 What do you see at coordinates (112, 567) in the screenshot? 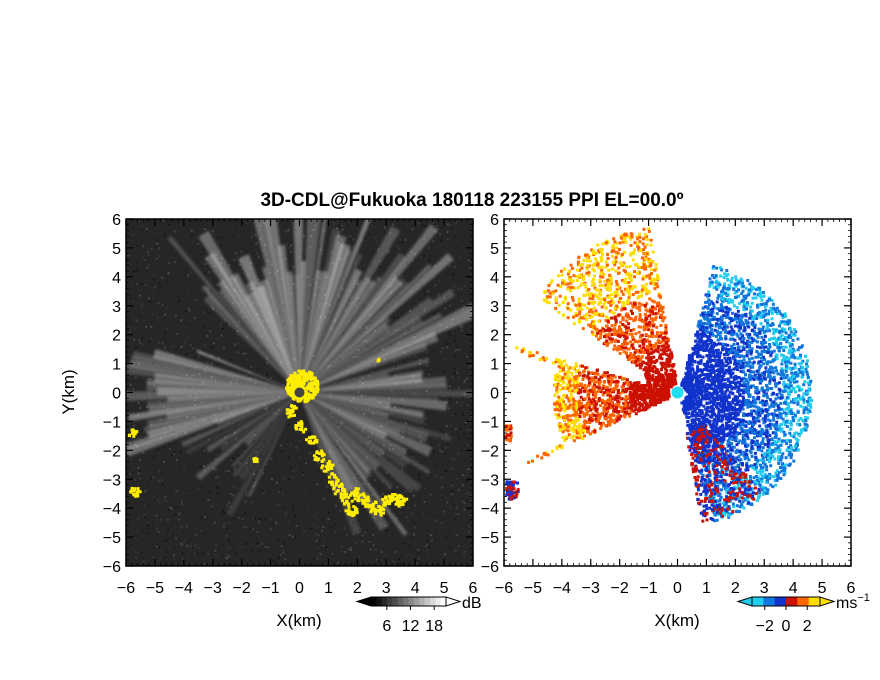
I see `y-tick-label: −6` at bounding box center [112, 567].